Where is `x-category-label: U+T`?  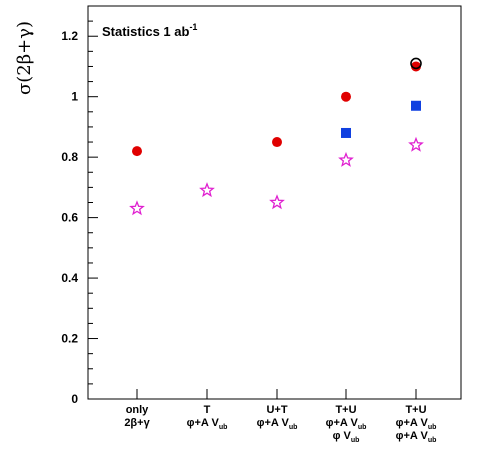 x-category-label: U+T is located at coordinates (276, 410).